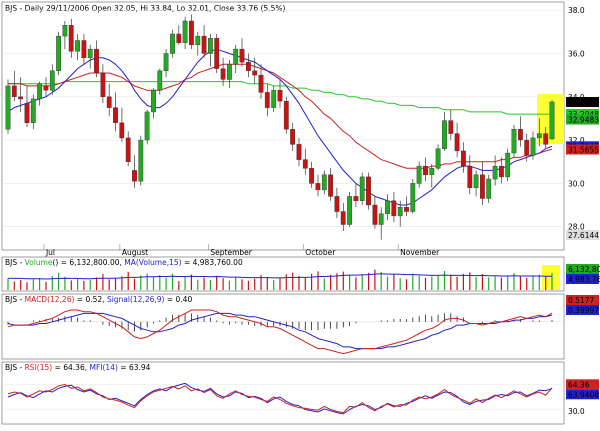 The image size is (600, 431). What do you see at coordinates (576, 140) in the screenshot?
I see `price-y-tick: 32.0` at bounding box center [576, 140].